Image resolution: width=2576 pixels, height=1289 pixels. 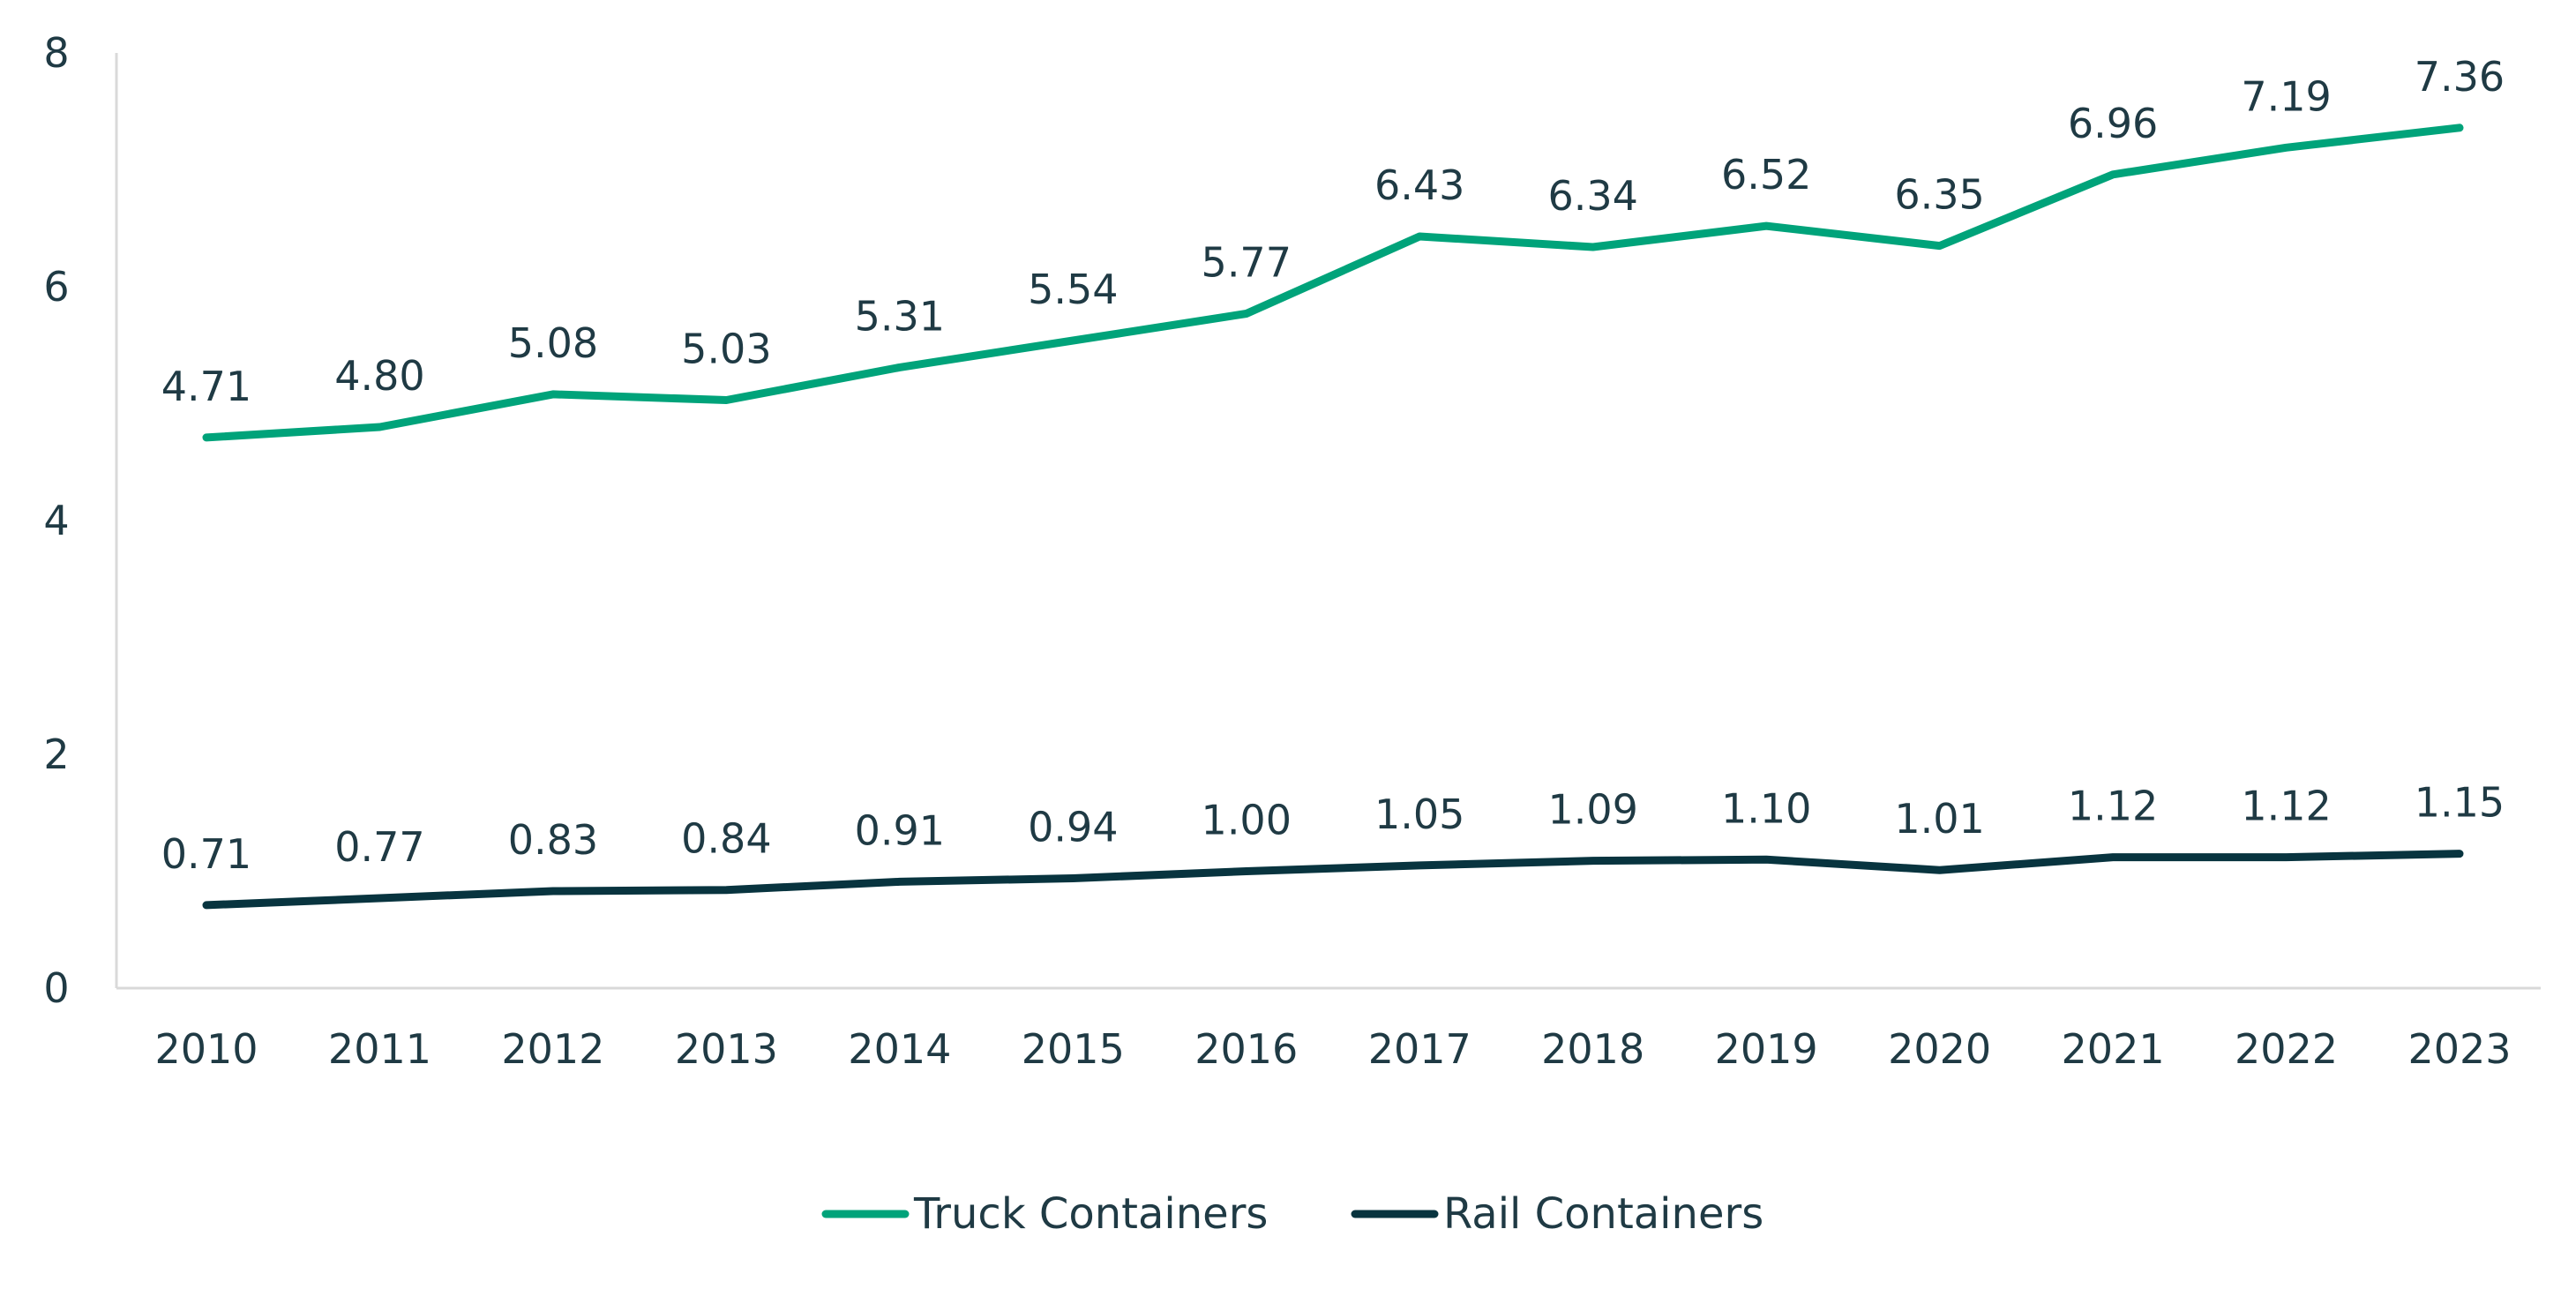 I want to click on x-tick-label: 2014, so click(x=900, y=1049).